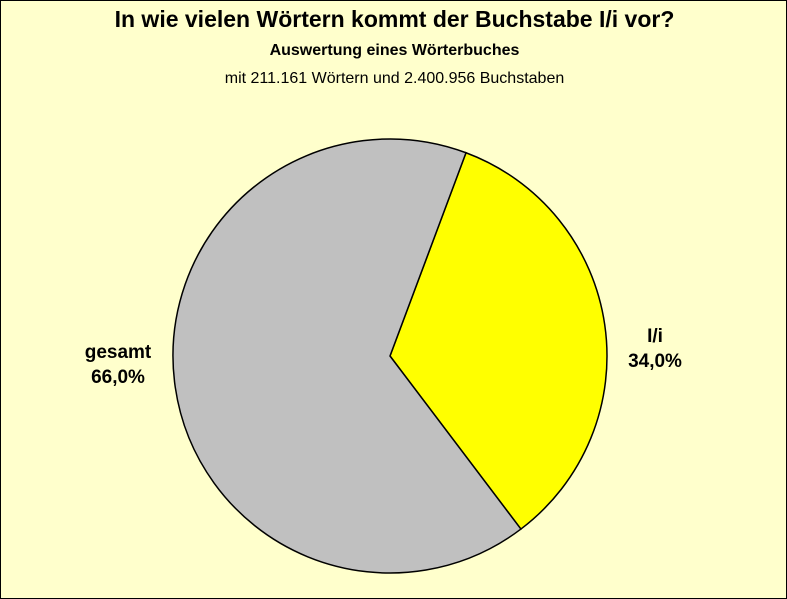  What do you see at coordinates (394, 50) in the screenshot?
I see `chart-subtitle: Auswertung eines Wörterbuches` at bounding box center [394, 50].